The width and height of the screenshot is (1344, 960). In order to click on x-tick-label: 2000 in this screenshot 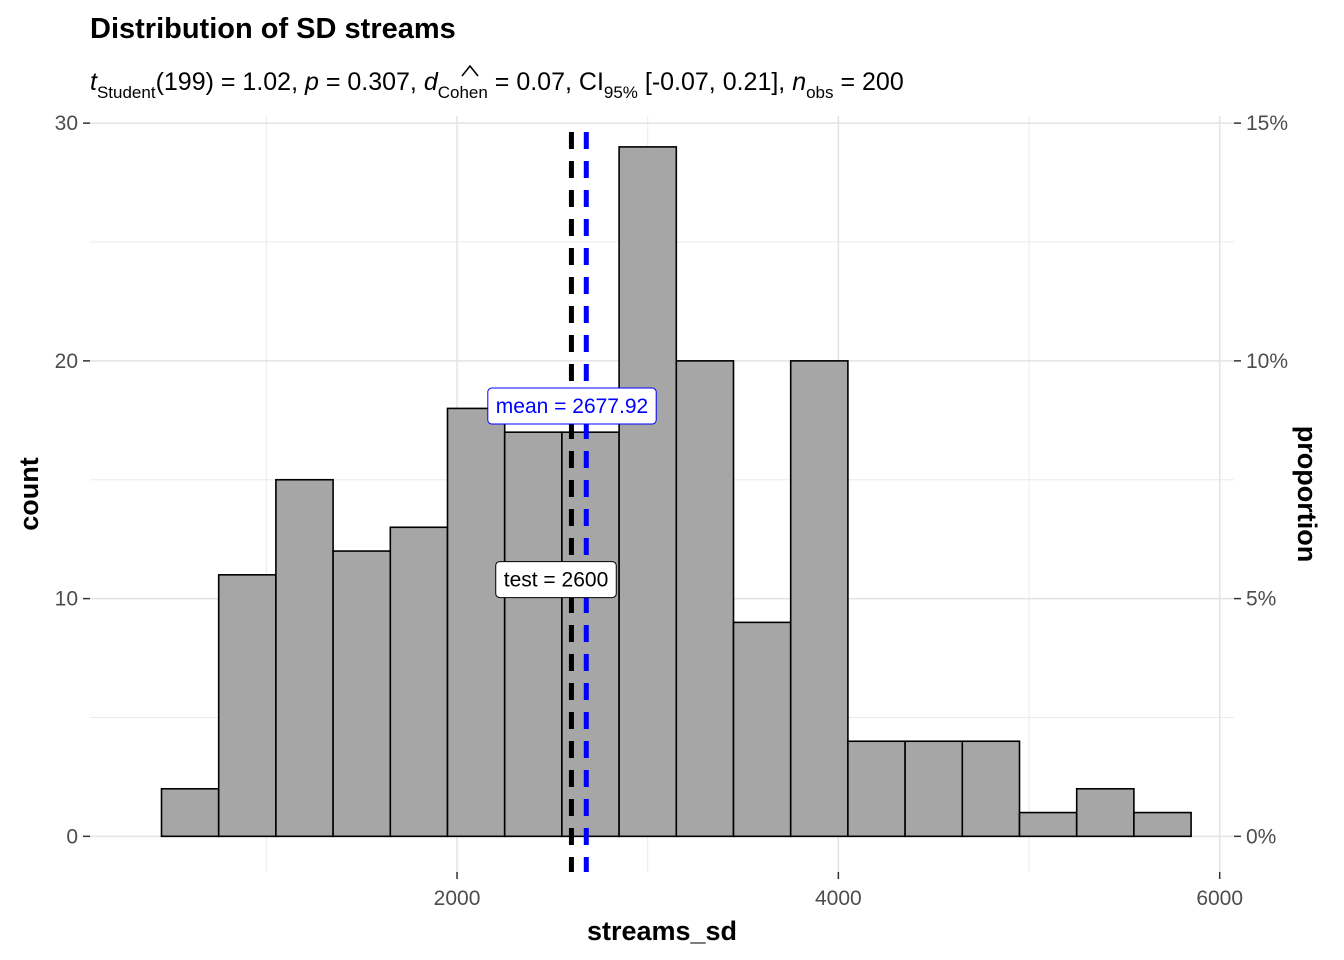, I will do `click(457, 898)`.